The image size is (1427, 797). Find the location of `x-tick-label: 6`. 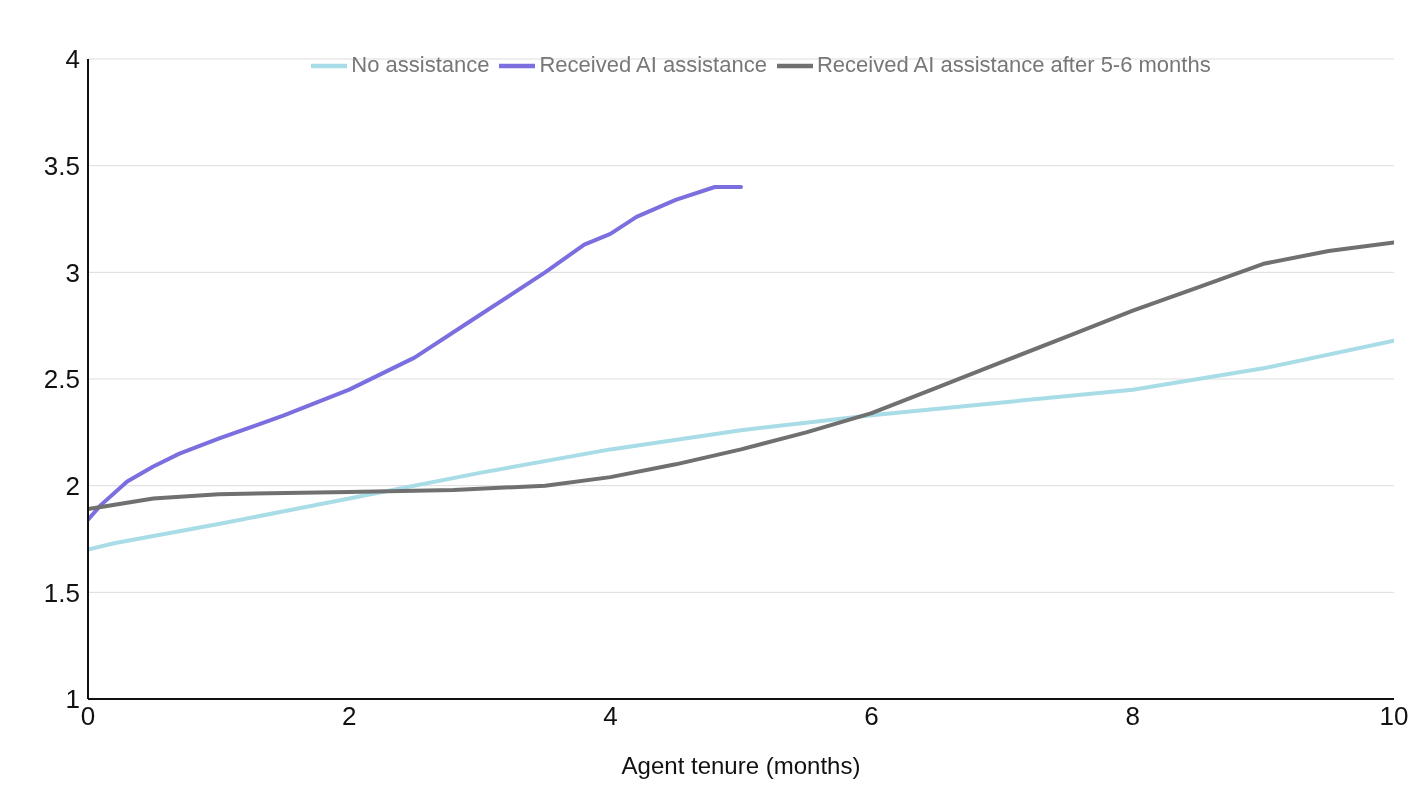

x-tick-label: 6 is located at coordinates (871, 716).